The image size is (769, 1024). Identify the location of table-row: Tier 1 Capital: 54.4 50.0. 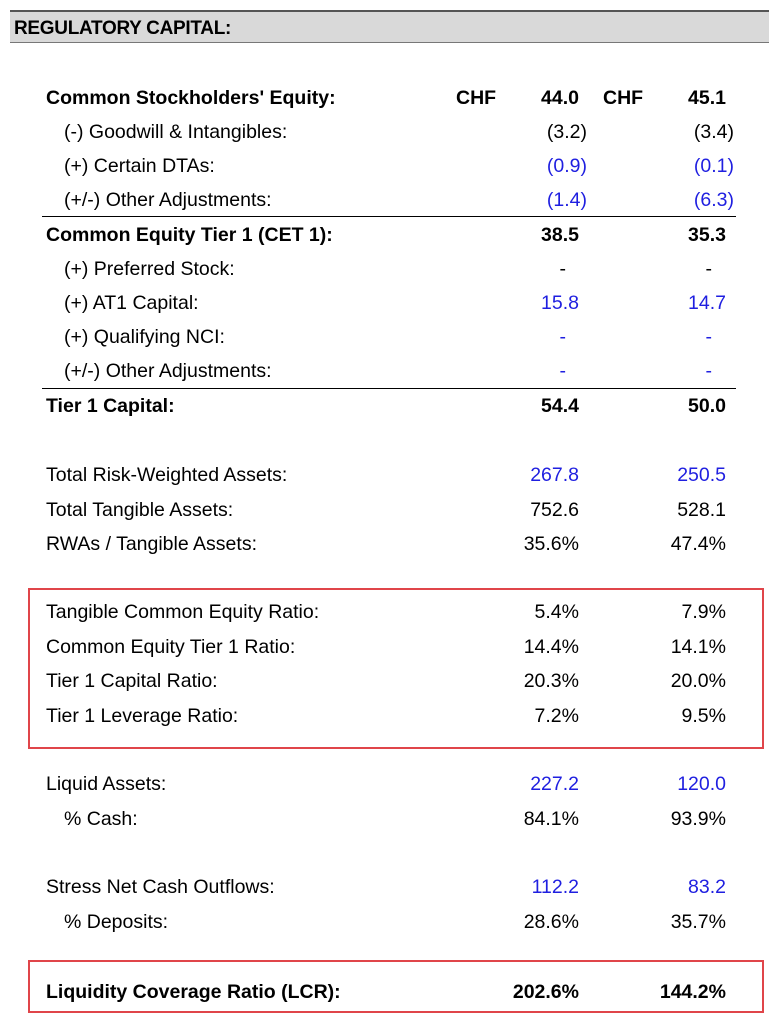
(384, 406).